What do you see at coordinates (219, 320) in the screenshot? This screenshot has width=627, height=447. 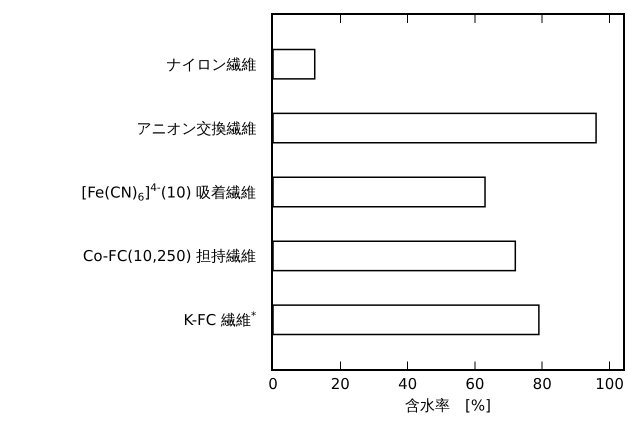 I see `y-tick-label: K-FC 繊維$^{*}$` at bounding box center [219, 320].